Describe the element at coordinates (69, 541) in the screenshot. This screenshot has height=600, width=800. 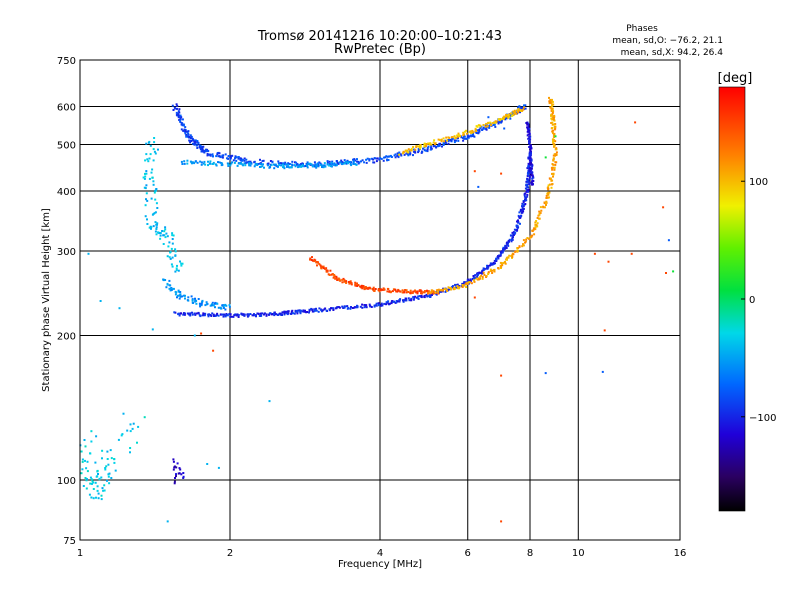
I see `y-tick-label: 75` at that location.